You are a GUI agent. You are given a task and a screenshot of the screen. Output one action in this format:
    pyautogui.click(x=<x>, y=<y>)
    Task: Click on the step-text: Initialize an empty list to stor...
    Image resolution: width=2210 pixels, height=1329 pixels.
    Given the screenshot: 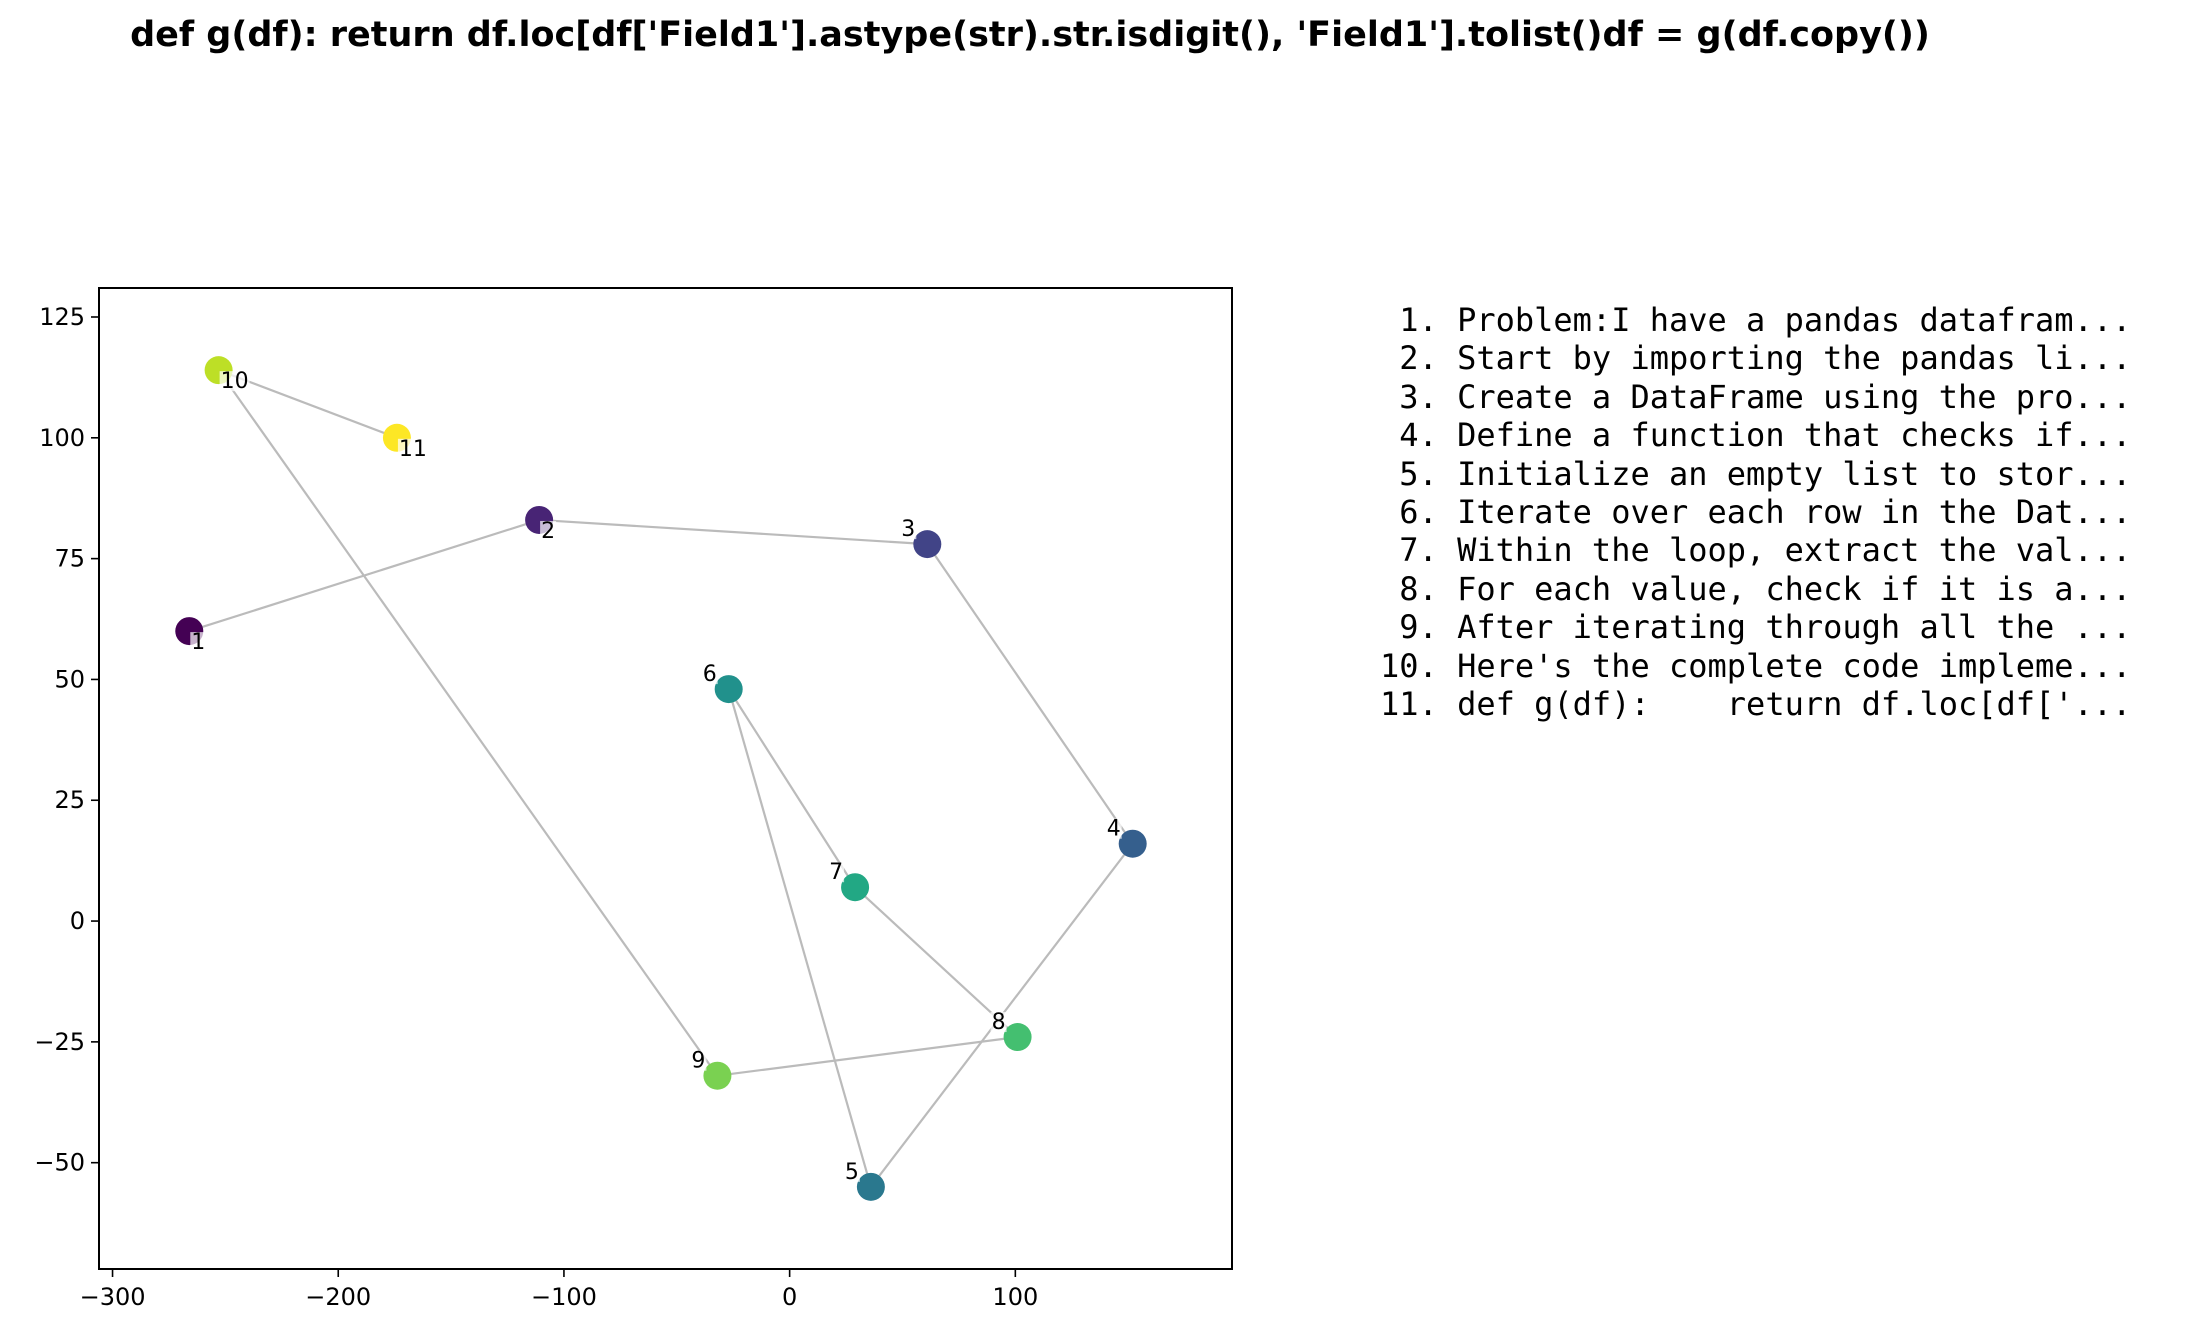 What is the action you would take?
    pyautogui.click(x=1794, y=473)
    